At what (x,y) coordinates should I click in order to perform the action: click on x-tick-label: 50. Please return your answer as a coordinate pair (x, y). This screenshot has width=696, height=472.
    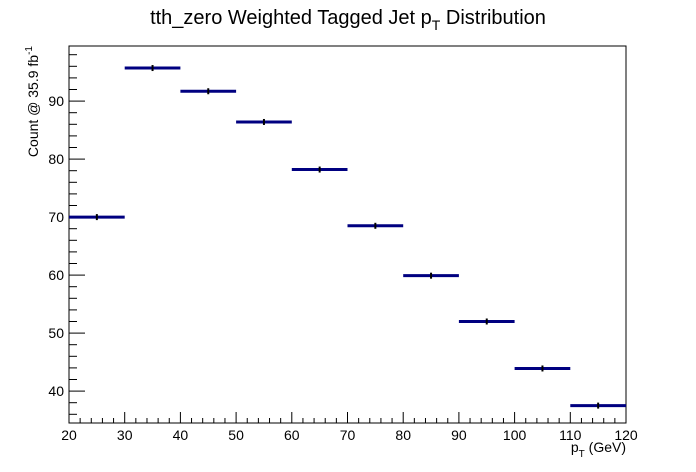
    Looking at the image, I should click on (236, 435).